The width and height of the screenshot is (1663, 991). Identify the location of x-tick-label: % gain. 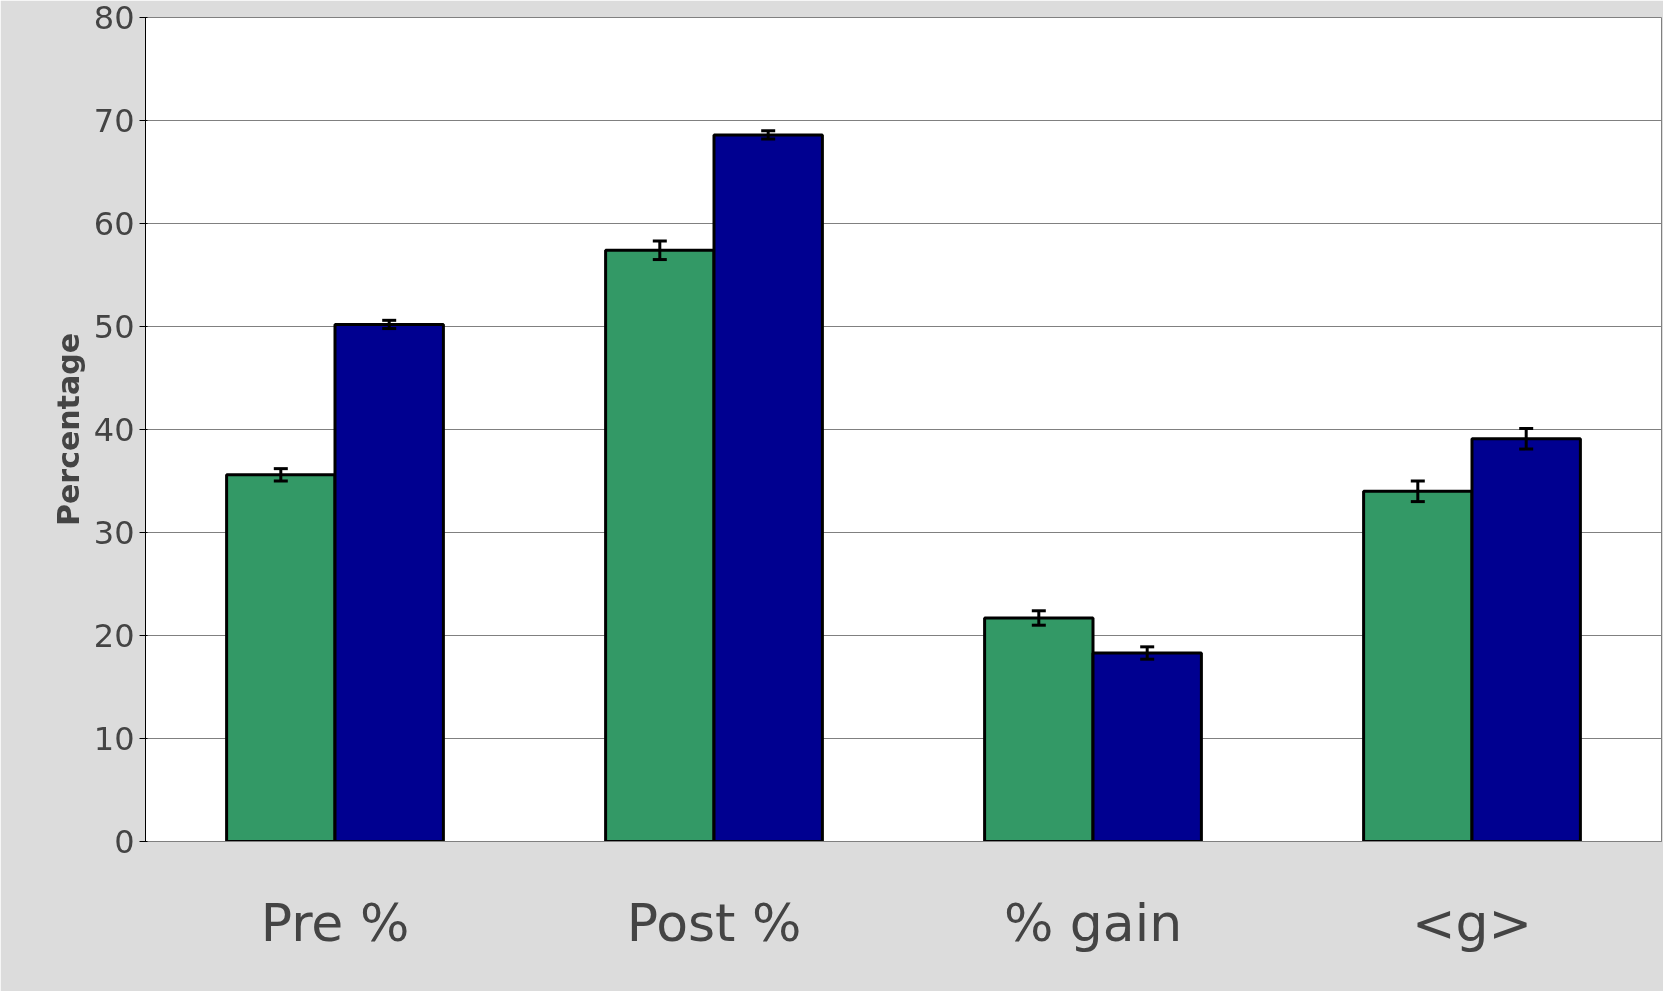
(1093, 922).